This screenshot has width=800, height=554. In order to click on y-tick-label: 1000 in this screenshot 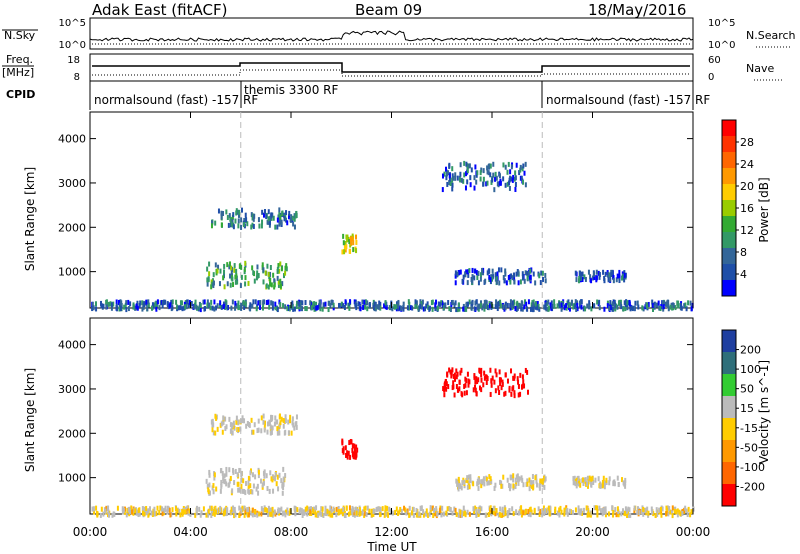, I will do `click(72, 272)`.